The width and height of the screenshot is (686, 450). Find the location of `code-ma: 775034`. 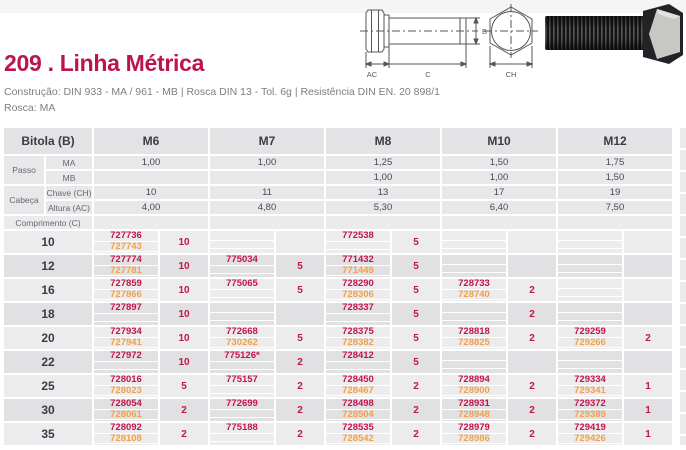

code-ma: 775034 is located at coordinates (242, 260).